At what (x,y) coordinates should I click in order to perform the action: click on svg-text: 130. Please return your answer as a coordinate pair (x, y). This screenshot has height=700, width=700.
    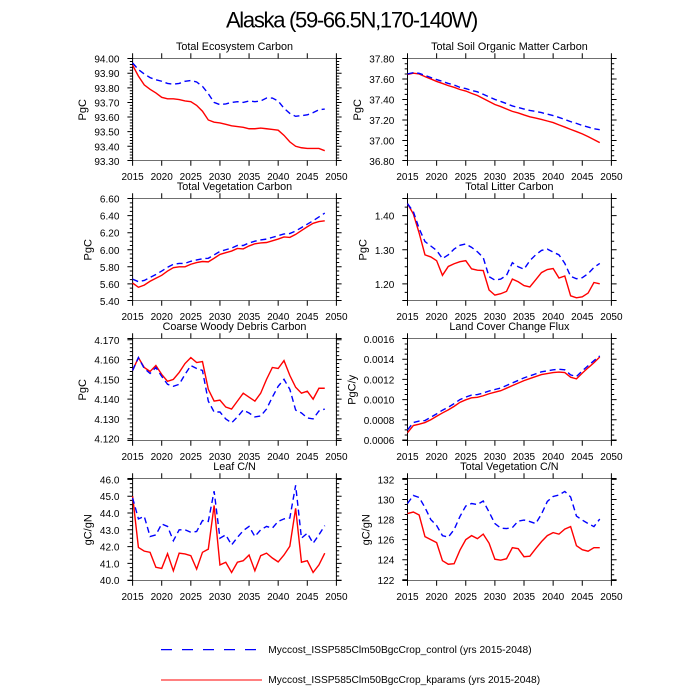
    Looking at the image, I should click on (386, 500).